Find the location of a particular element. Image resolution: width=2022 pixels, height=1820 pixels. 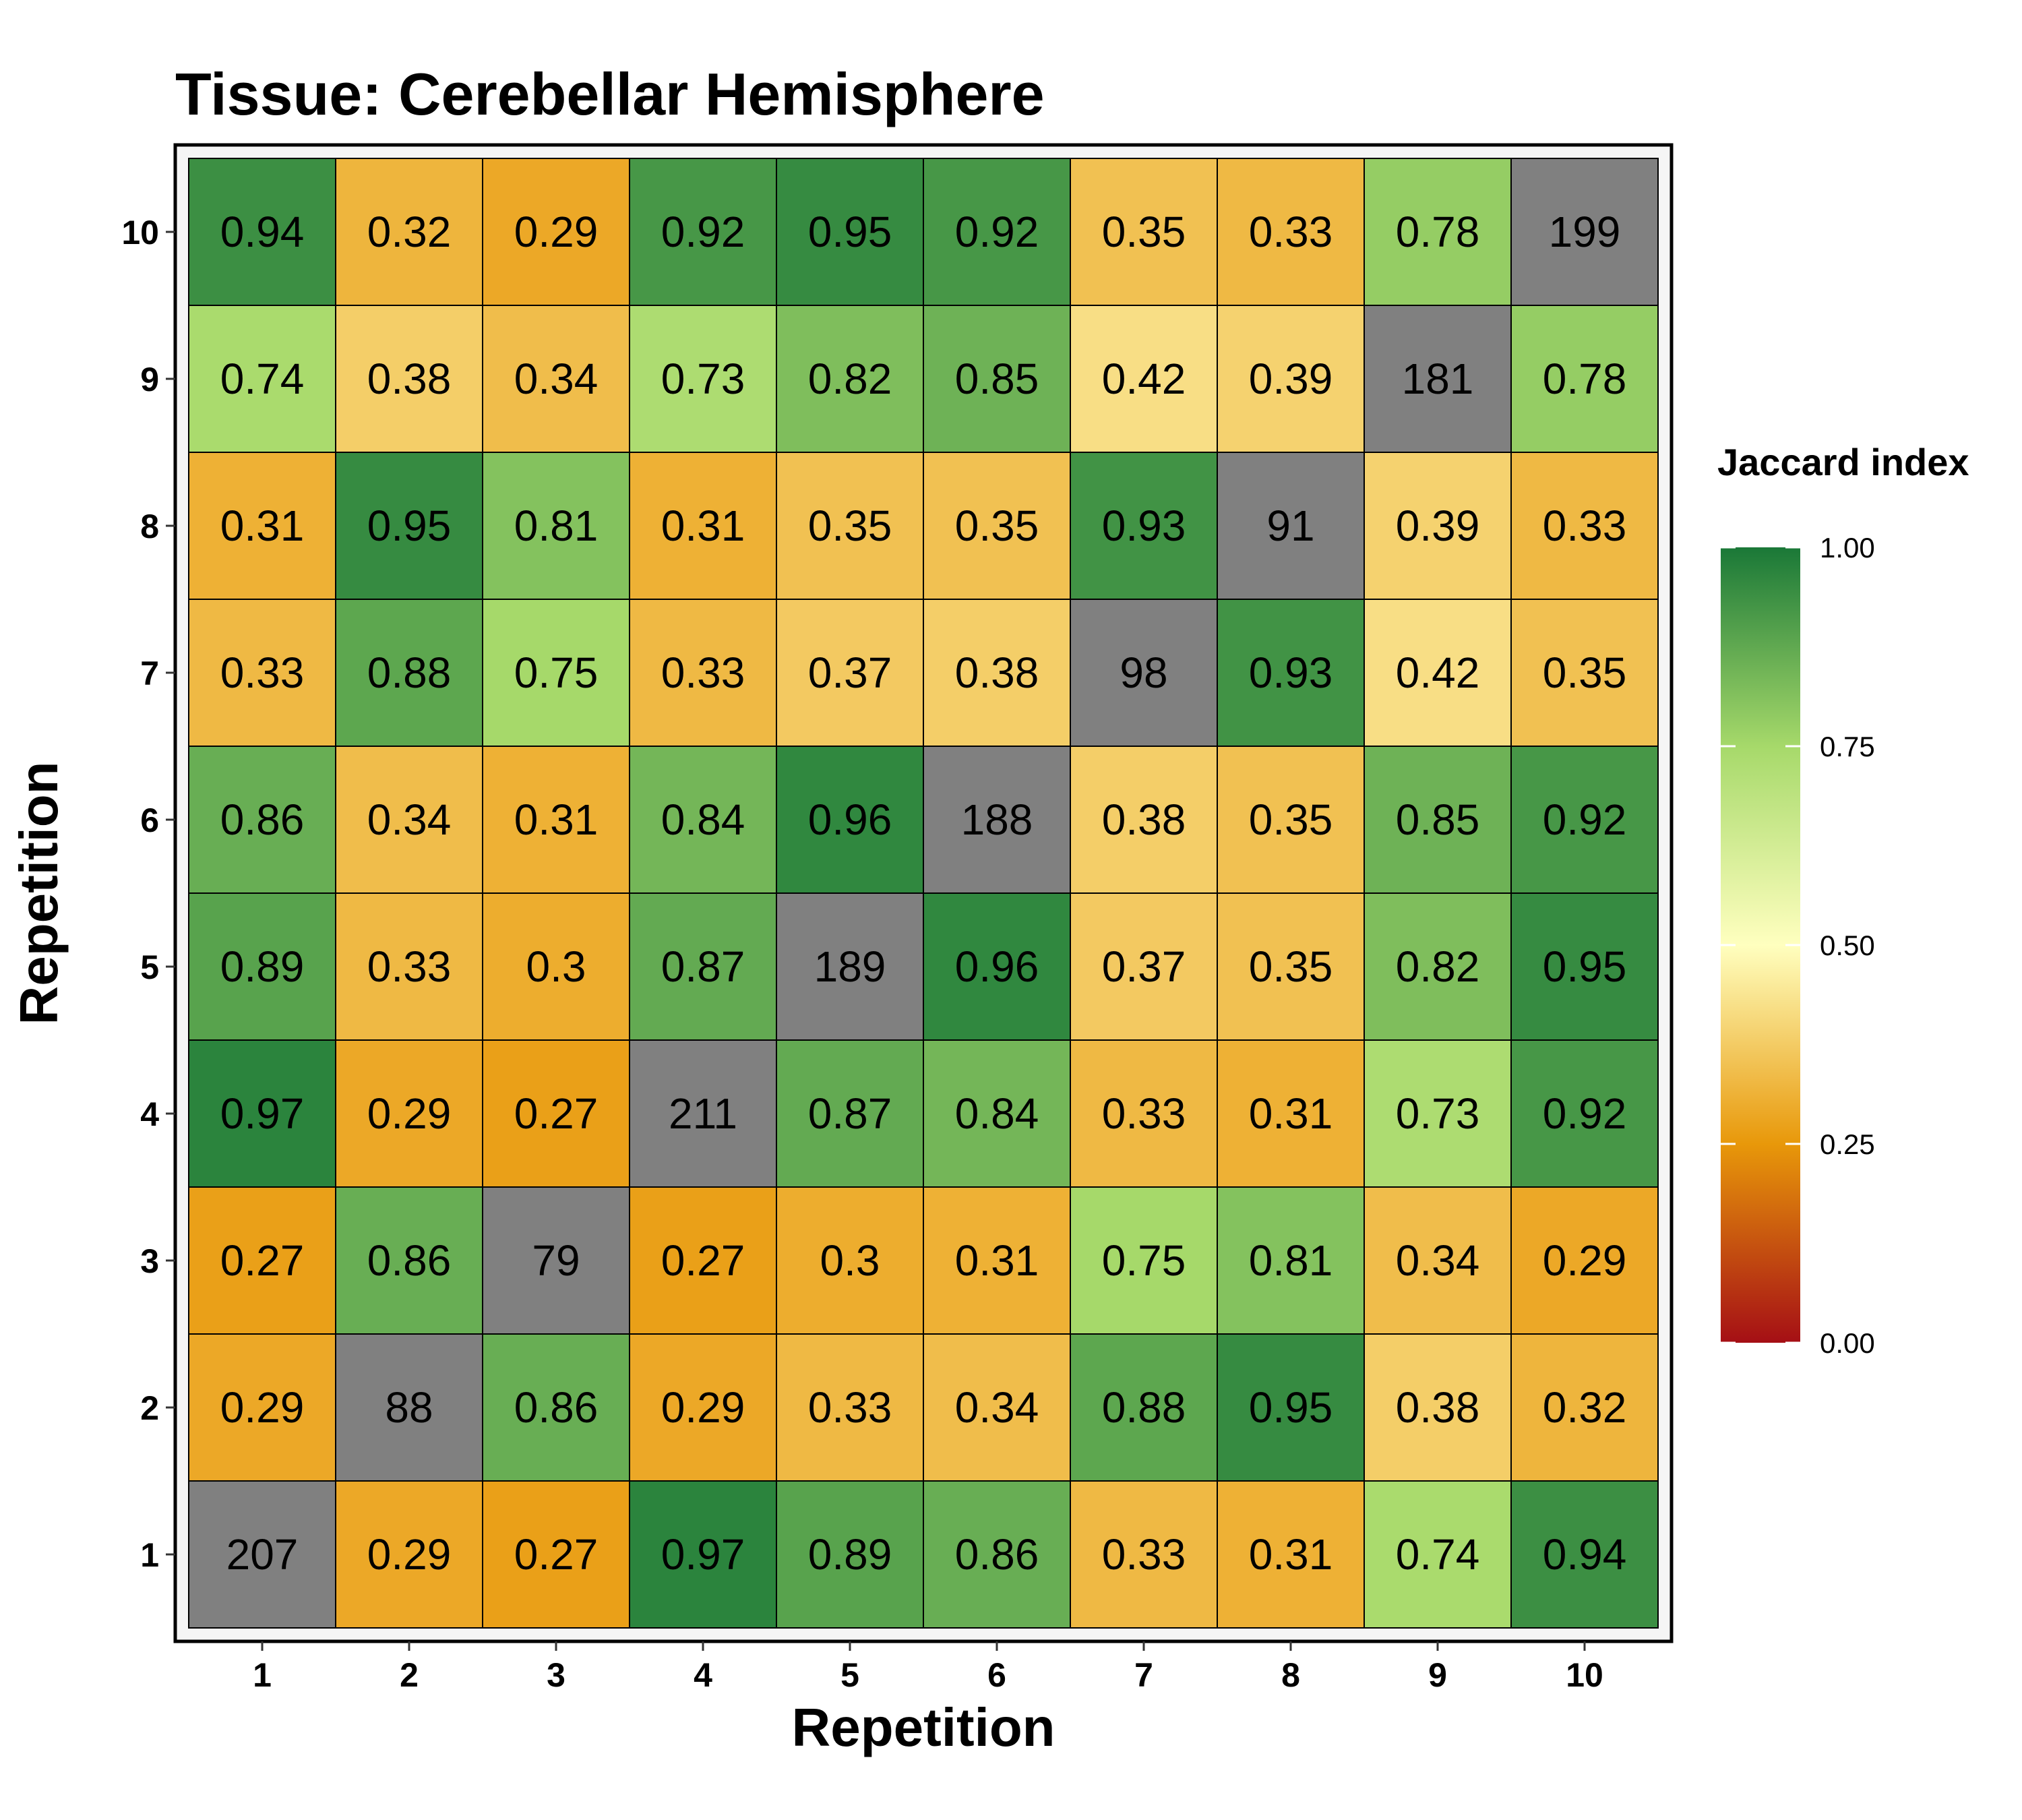

cell-label: 181 is located at coordinates (1438, 379).